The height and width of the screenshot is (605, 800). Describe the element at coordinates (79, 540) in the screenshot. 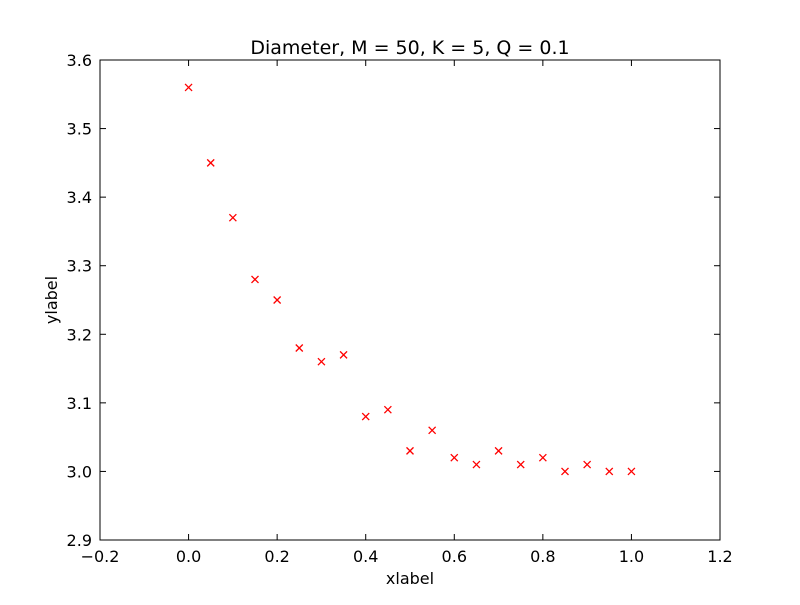

I see `y-tick-label: 2.9` at that location.